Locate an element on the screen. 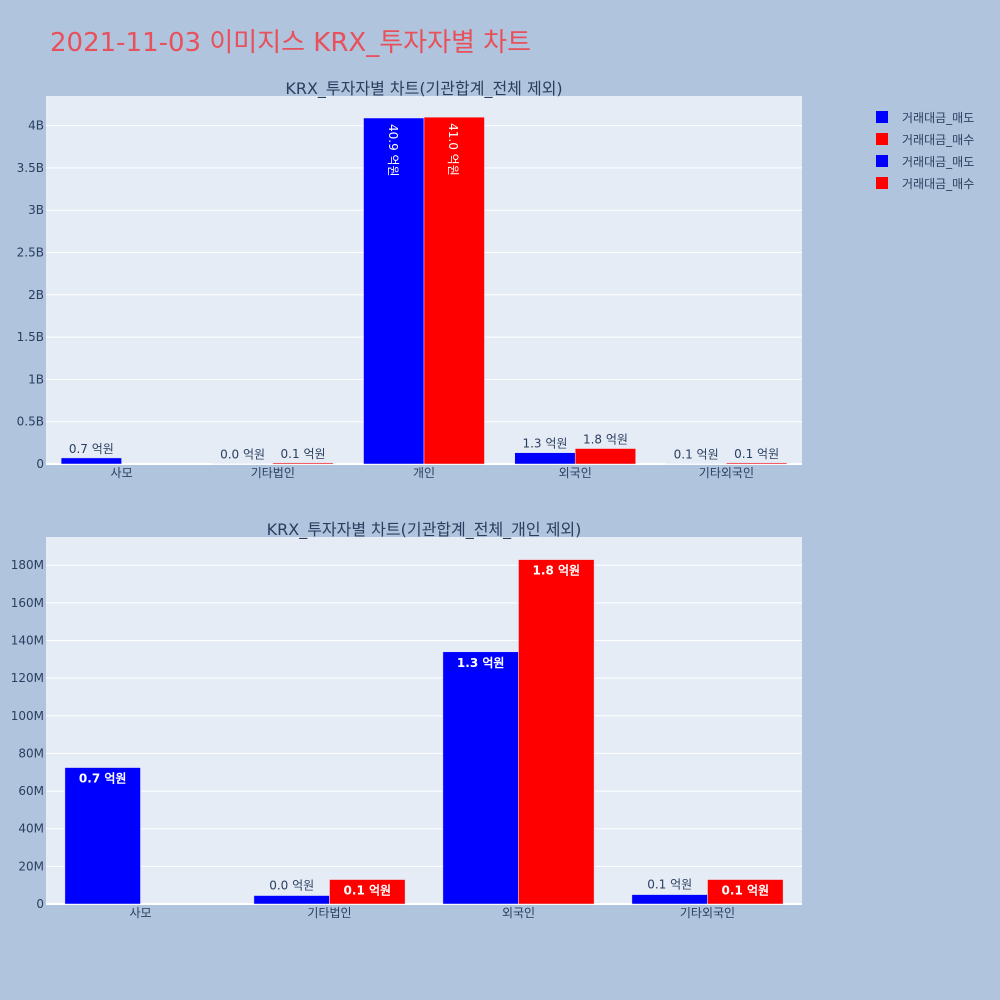 This screenshot has width=1000, height=1000. data-label: 40.9 억원 is located at coordinates (393, 150).